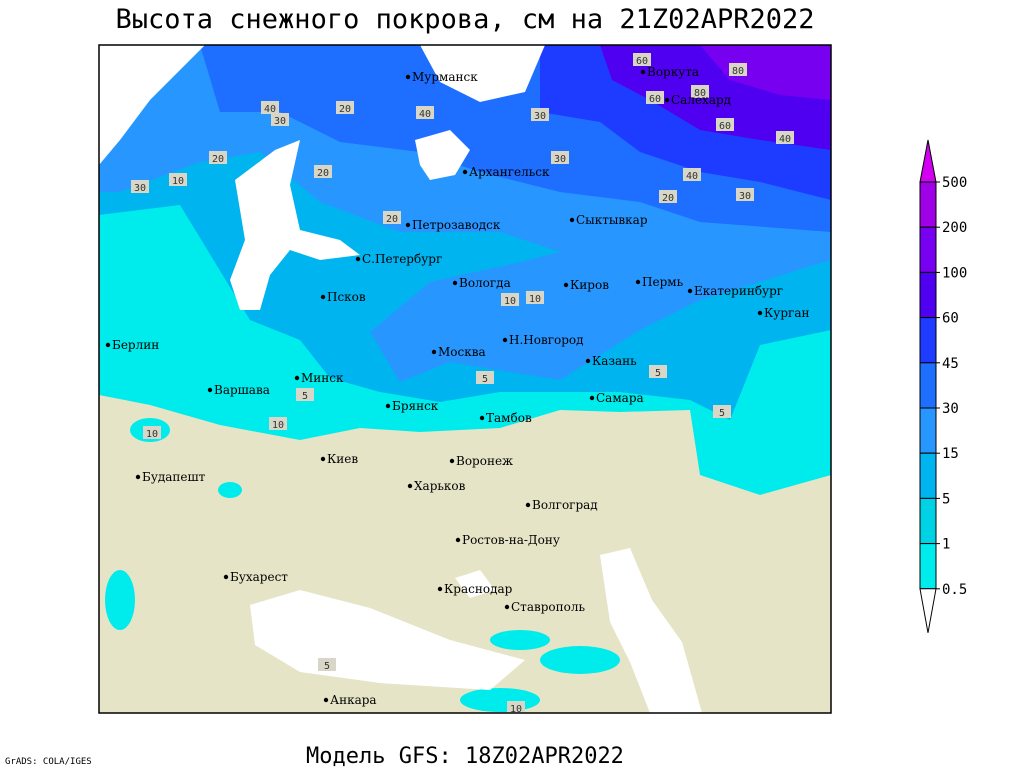  What do you see at coordinates (673, 72) in the screenshot?
I see `city-label: Воркута` at bounding box center [673, 72].